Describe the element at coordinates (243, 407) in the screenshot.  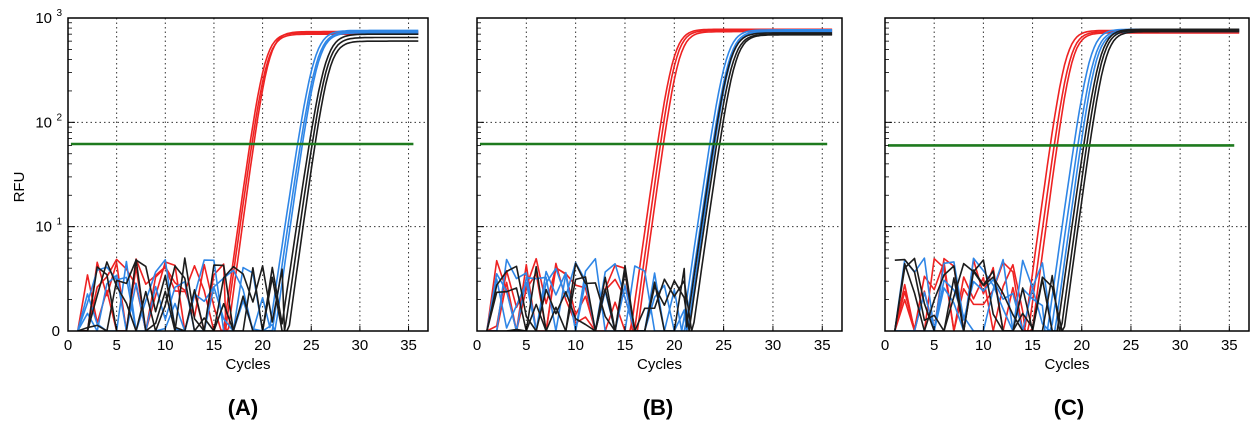
I see `panel-label-a: (A)` at that location.